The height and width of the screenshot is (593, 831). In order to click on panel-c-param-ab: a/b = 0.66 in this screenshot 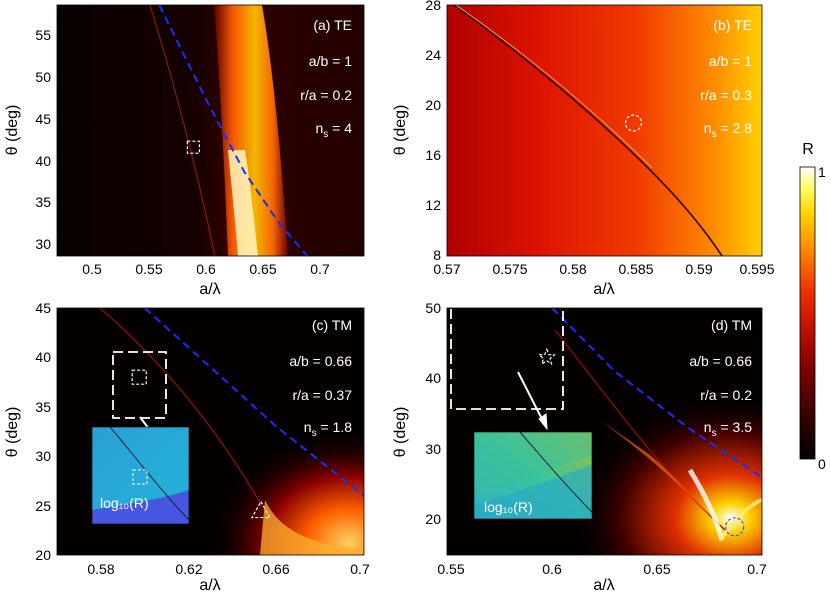, I will do `click(320, 361)`.